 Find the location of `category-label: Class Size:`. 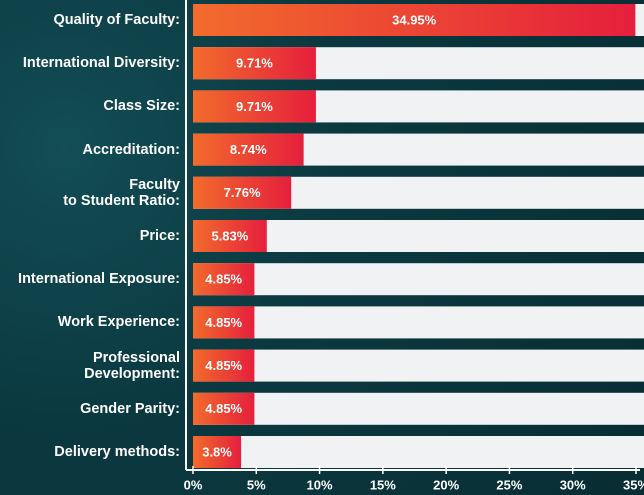

category-label: Class Size: is located at coordinates (141, 106).